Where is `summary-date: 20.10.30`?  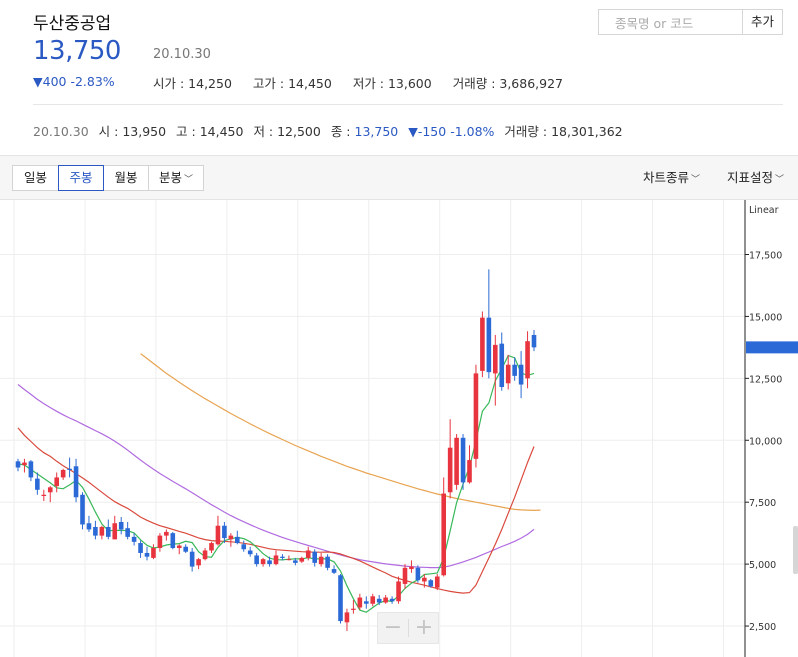
summary-date: 20.10.30 is located at coordinates (61, 131).